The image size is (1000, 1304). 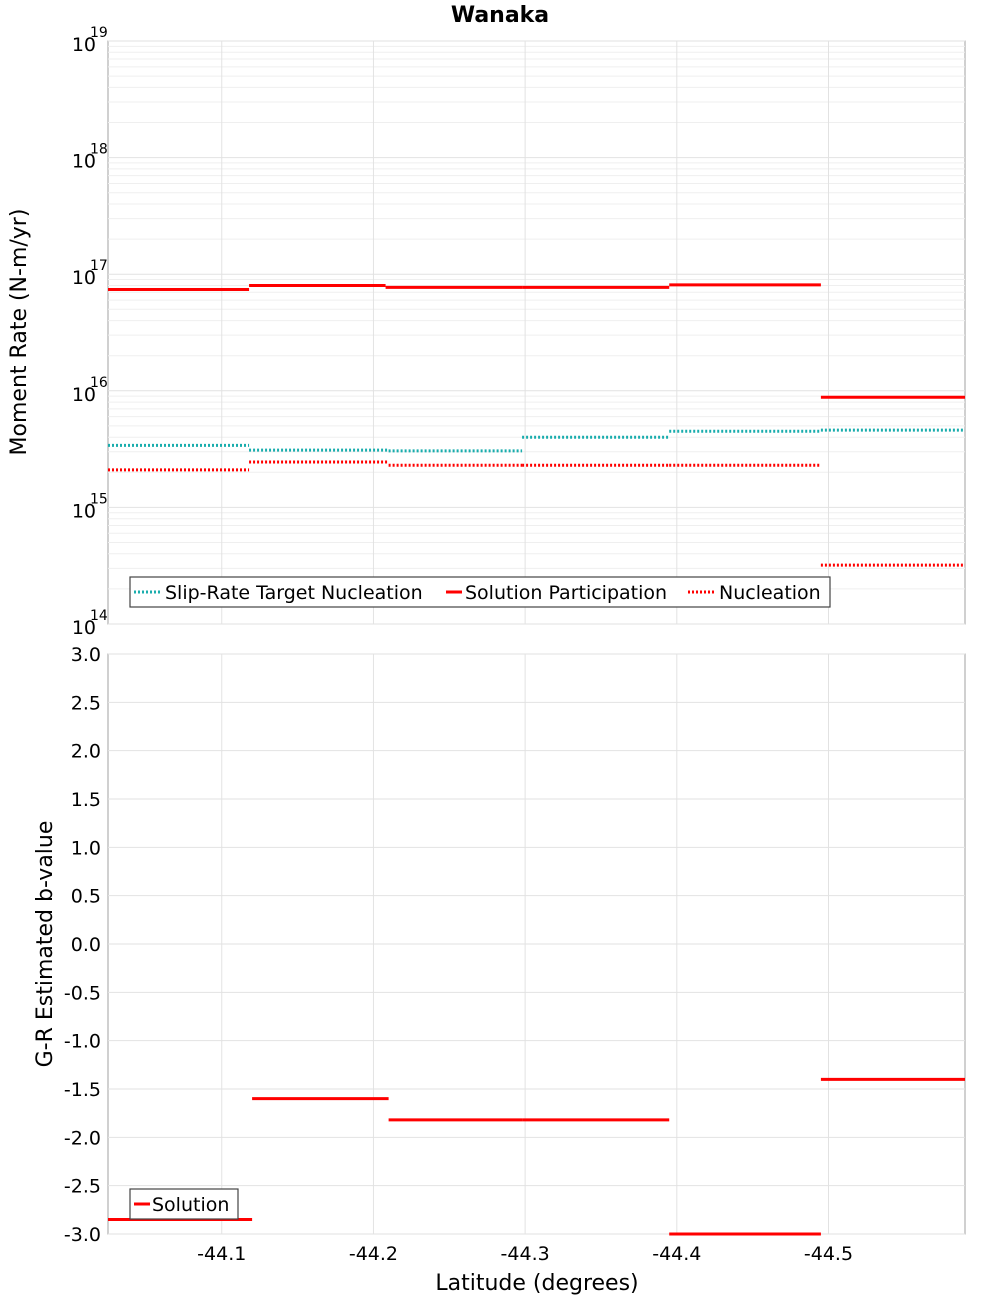 I want to click on chart-title: Wanaka, so click(x=500, y=15).